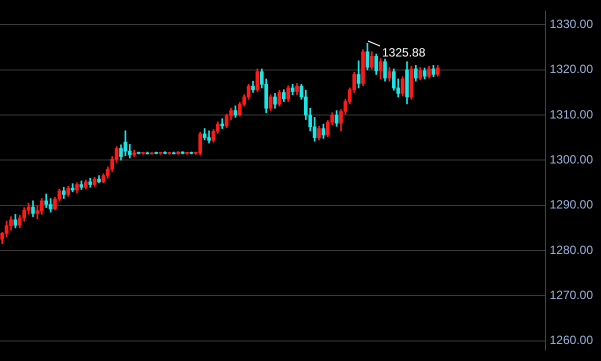 This screenshot has height=361, width=601. What do you see at coordinates (572, 249) in the screenshot?
I see `y-tick-label: 1280.00` at bounding box center [572, 249].